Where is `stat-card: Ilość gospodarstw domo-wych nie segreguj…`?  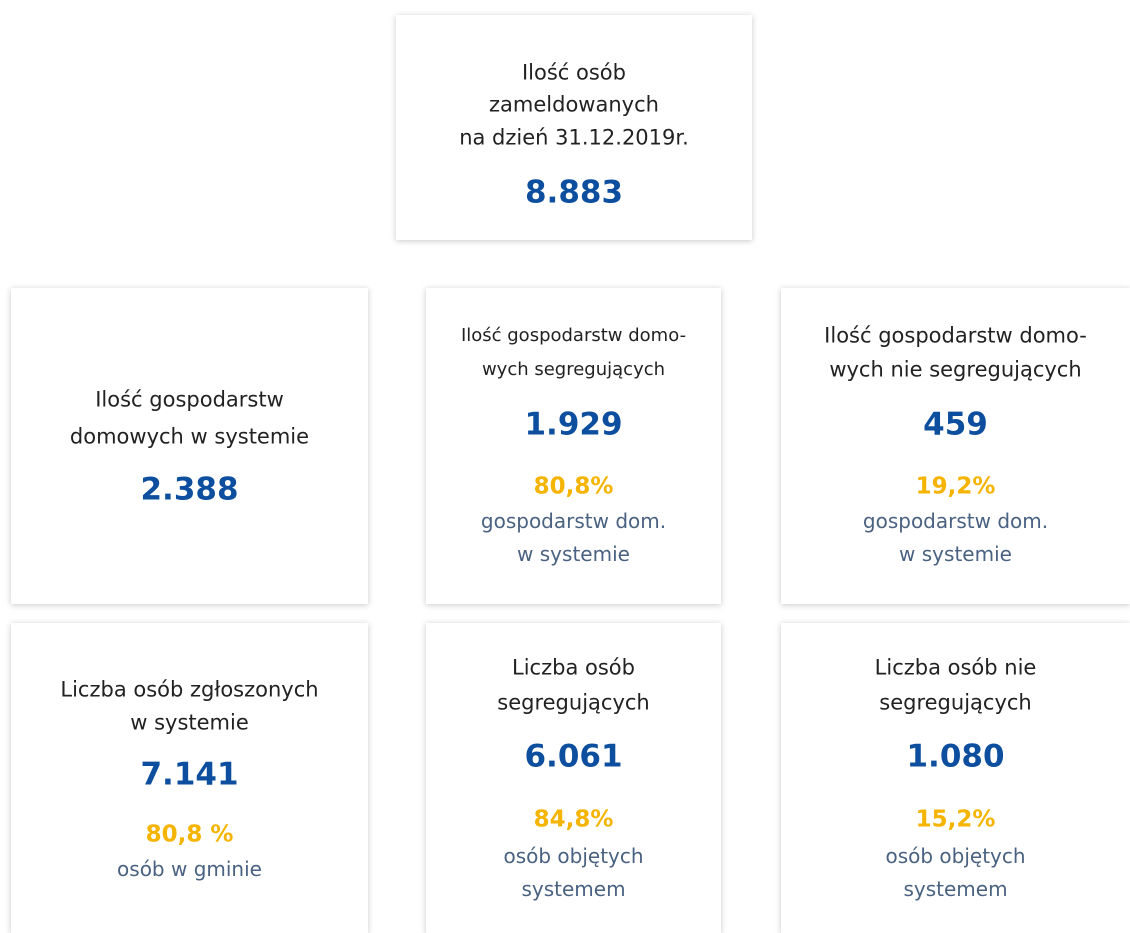
stat-card: Ilość gospodarstw domo-wych nie segreguj… is located at coordinates (955, 446).